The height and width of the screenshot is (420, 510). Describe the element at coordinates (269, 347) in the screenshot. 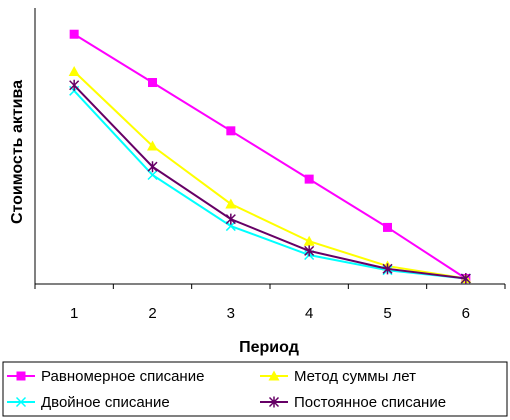

I see `x-axis-title: Период` at that location.